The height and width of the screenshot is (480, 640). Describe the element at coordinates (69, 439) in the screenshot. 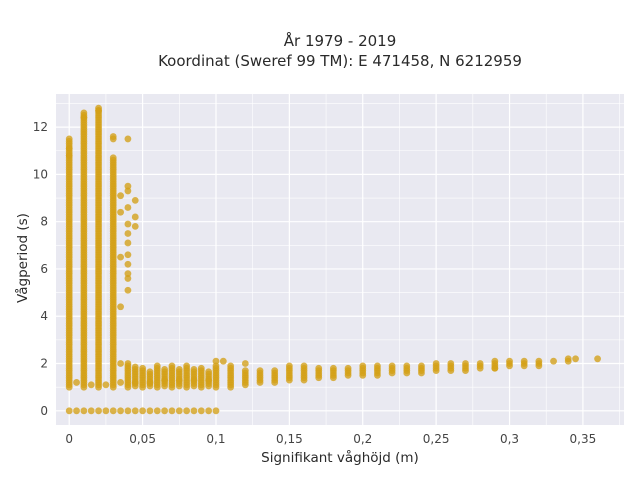

I see `x-tick-label: 0` at that location.